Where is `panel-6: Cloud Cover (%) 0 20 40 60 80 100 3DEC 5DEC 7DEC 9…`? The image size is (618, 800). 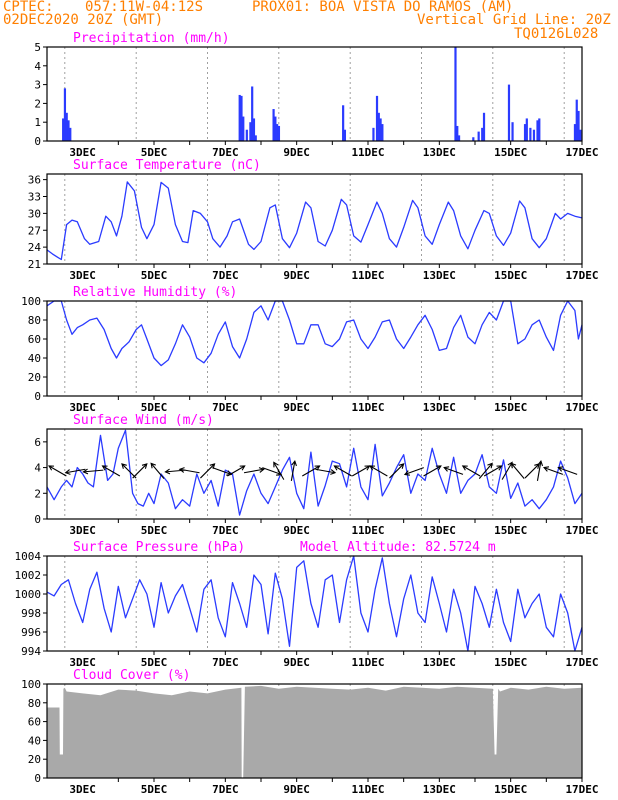 panel-6: Cloud Cover (%) 0 20 40 60 80 100 3DEC 5DEC 7DEC 9… is located at coordinates (309, 732).